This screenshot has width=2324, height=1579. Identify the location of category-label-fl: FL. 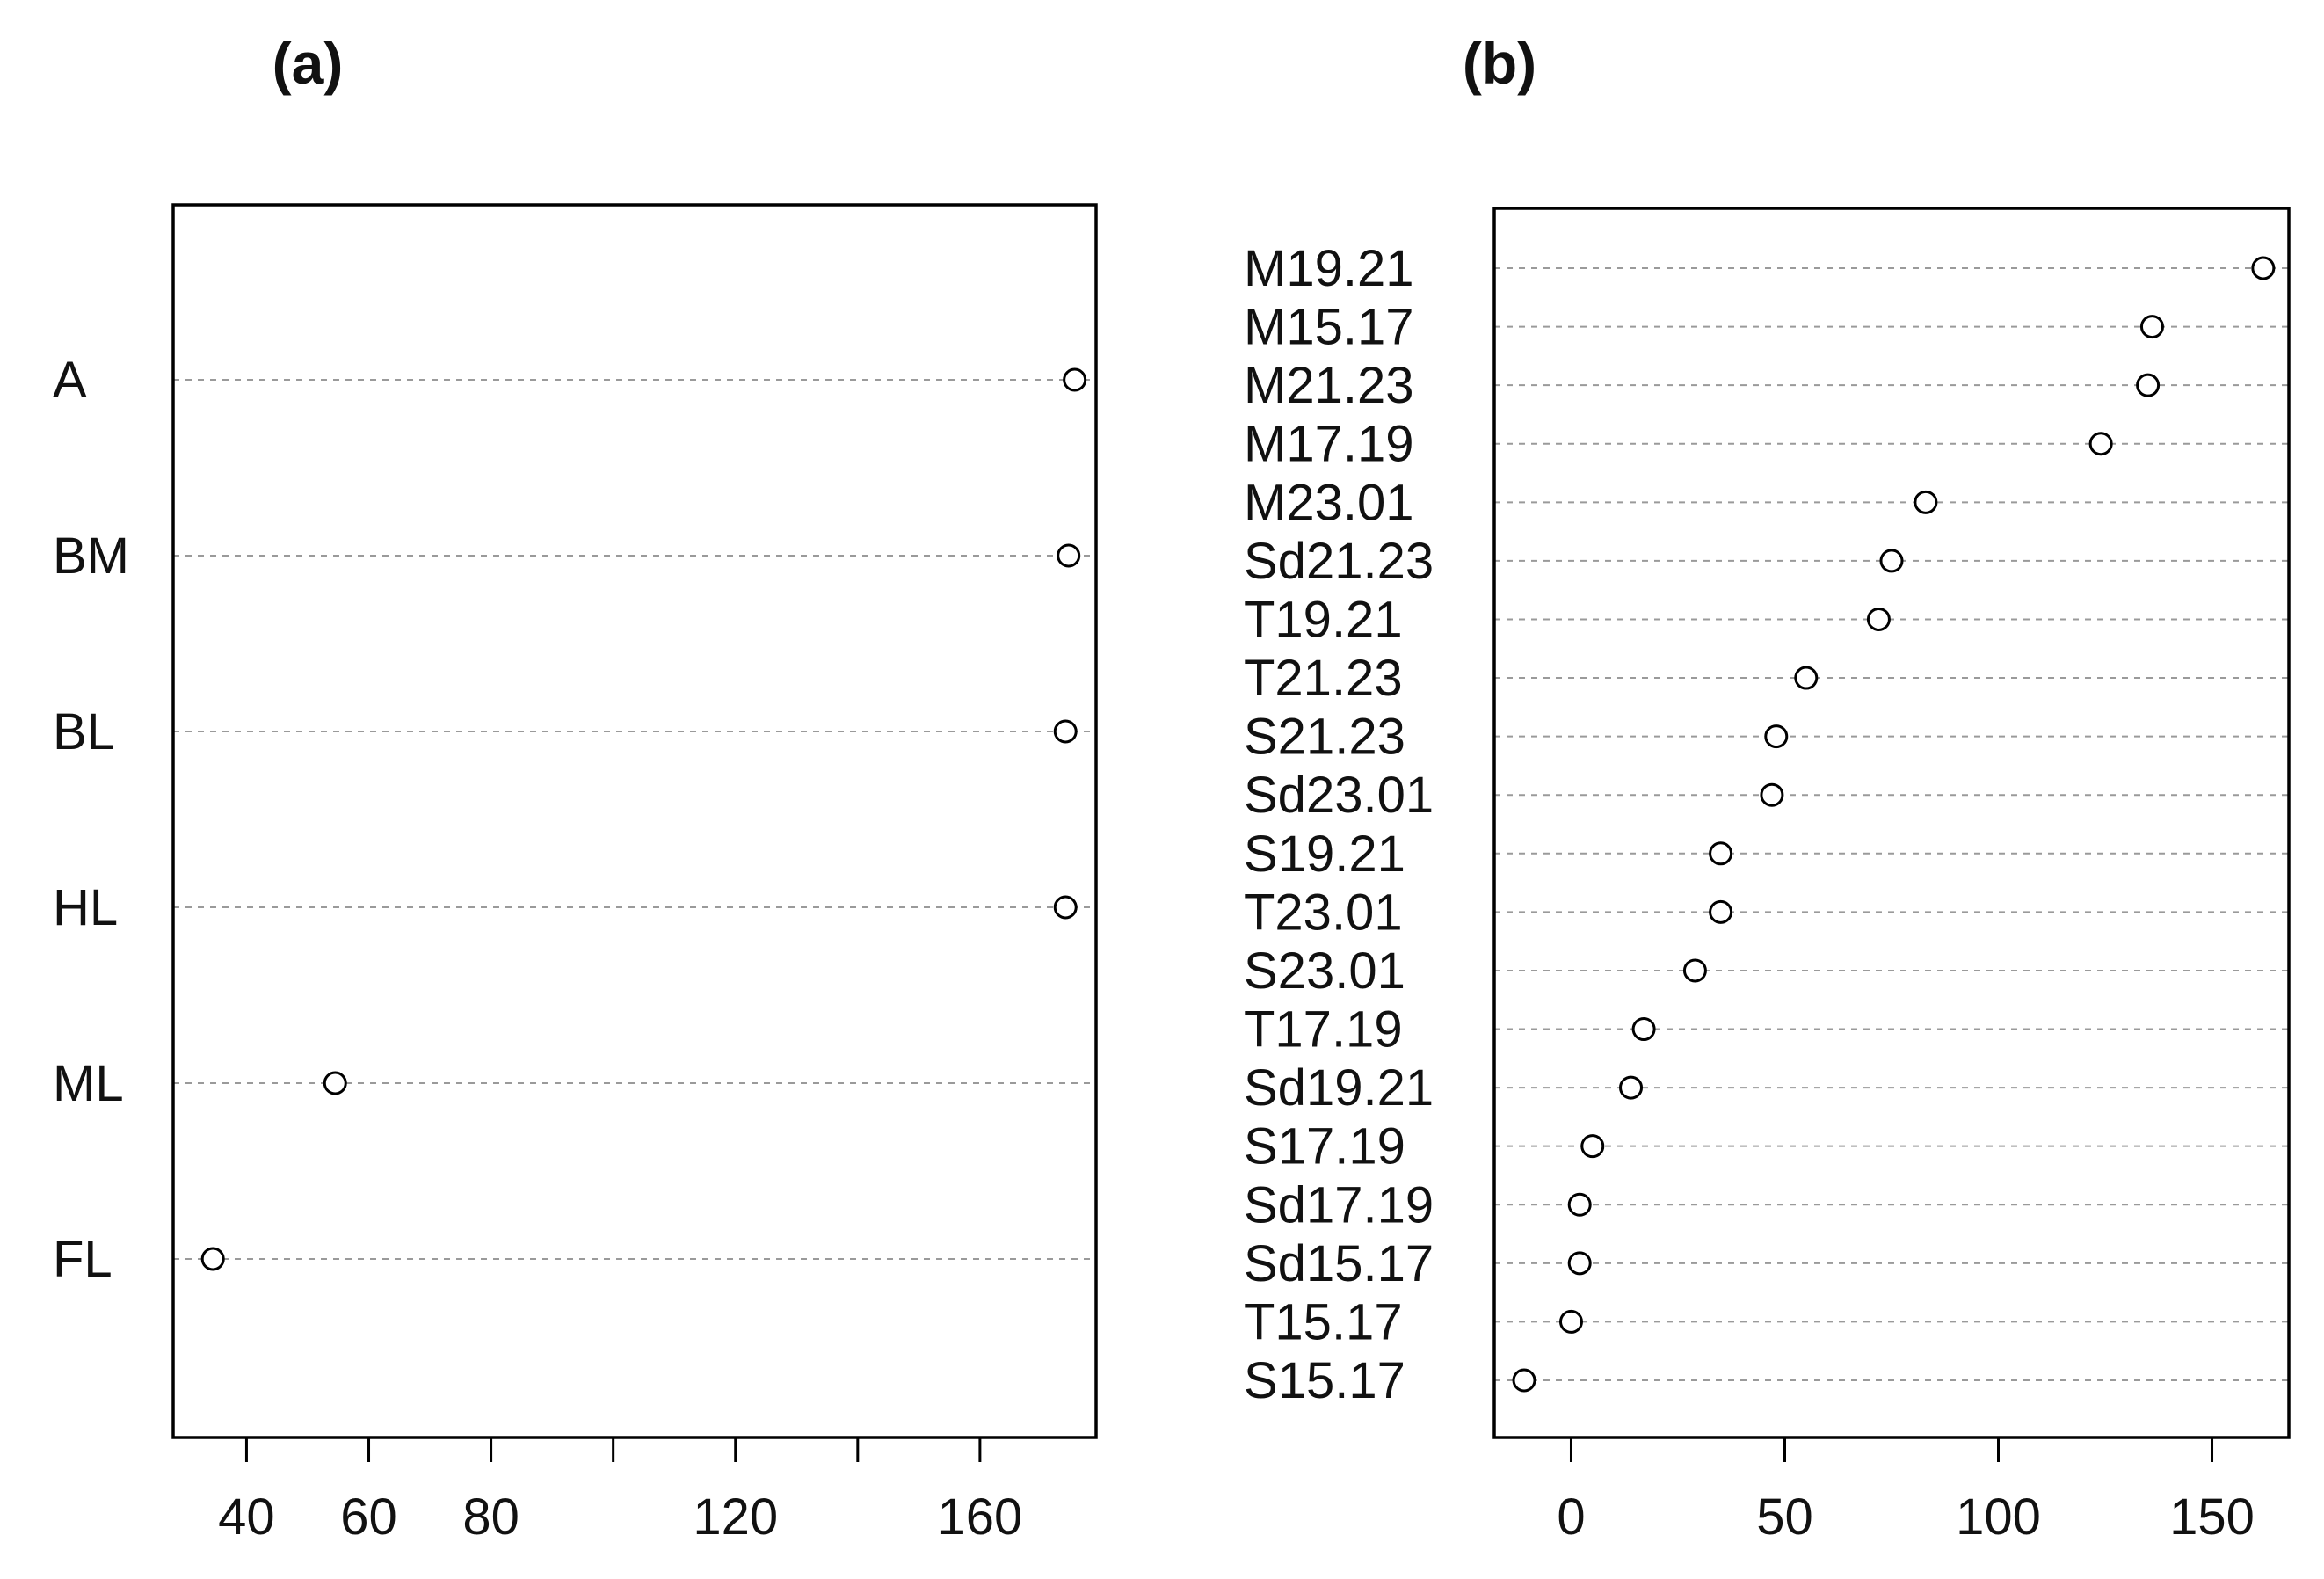
(83, 1260).